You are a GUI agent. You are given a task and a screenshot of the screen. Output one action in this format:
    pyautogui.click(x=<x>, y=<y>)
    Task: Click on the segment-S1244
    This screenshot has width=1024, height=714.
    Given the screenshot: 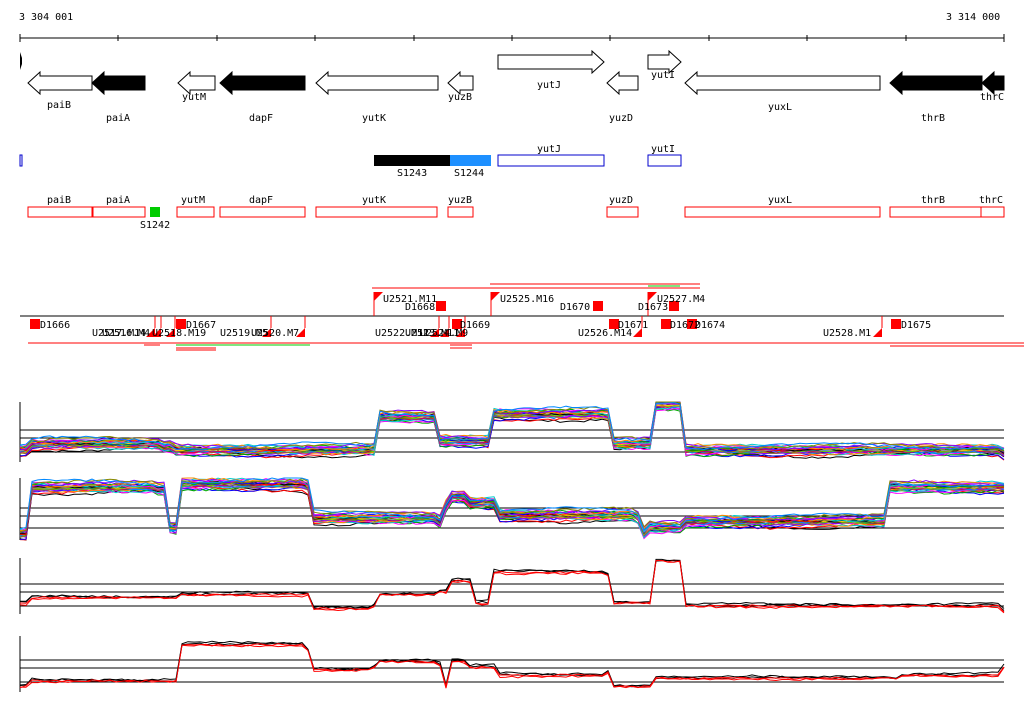 What is the action you would take?
    pyautogui.click(x=470, y=160)
    